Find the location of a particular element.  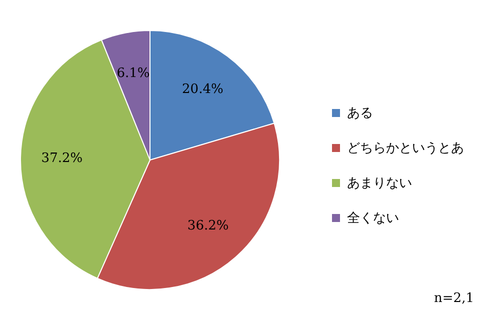

legend-label: 全くない is located at coordinates (373, 218).